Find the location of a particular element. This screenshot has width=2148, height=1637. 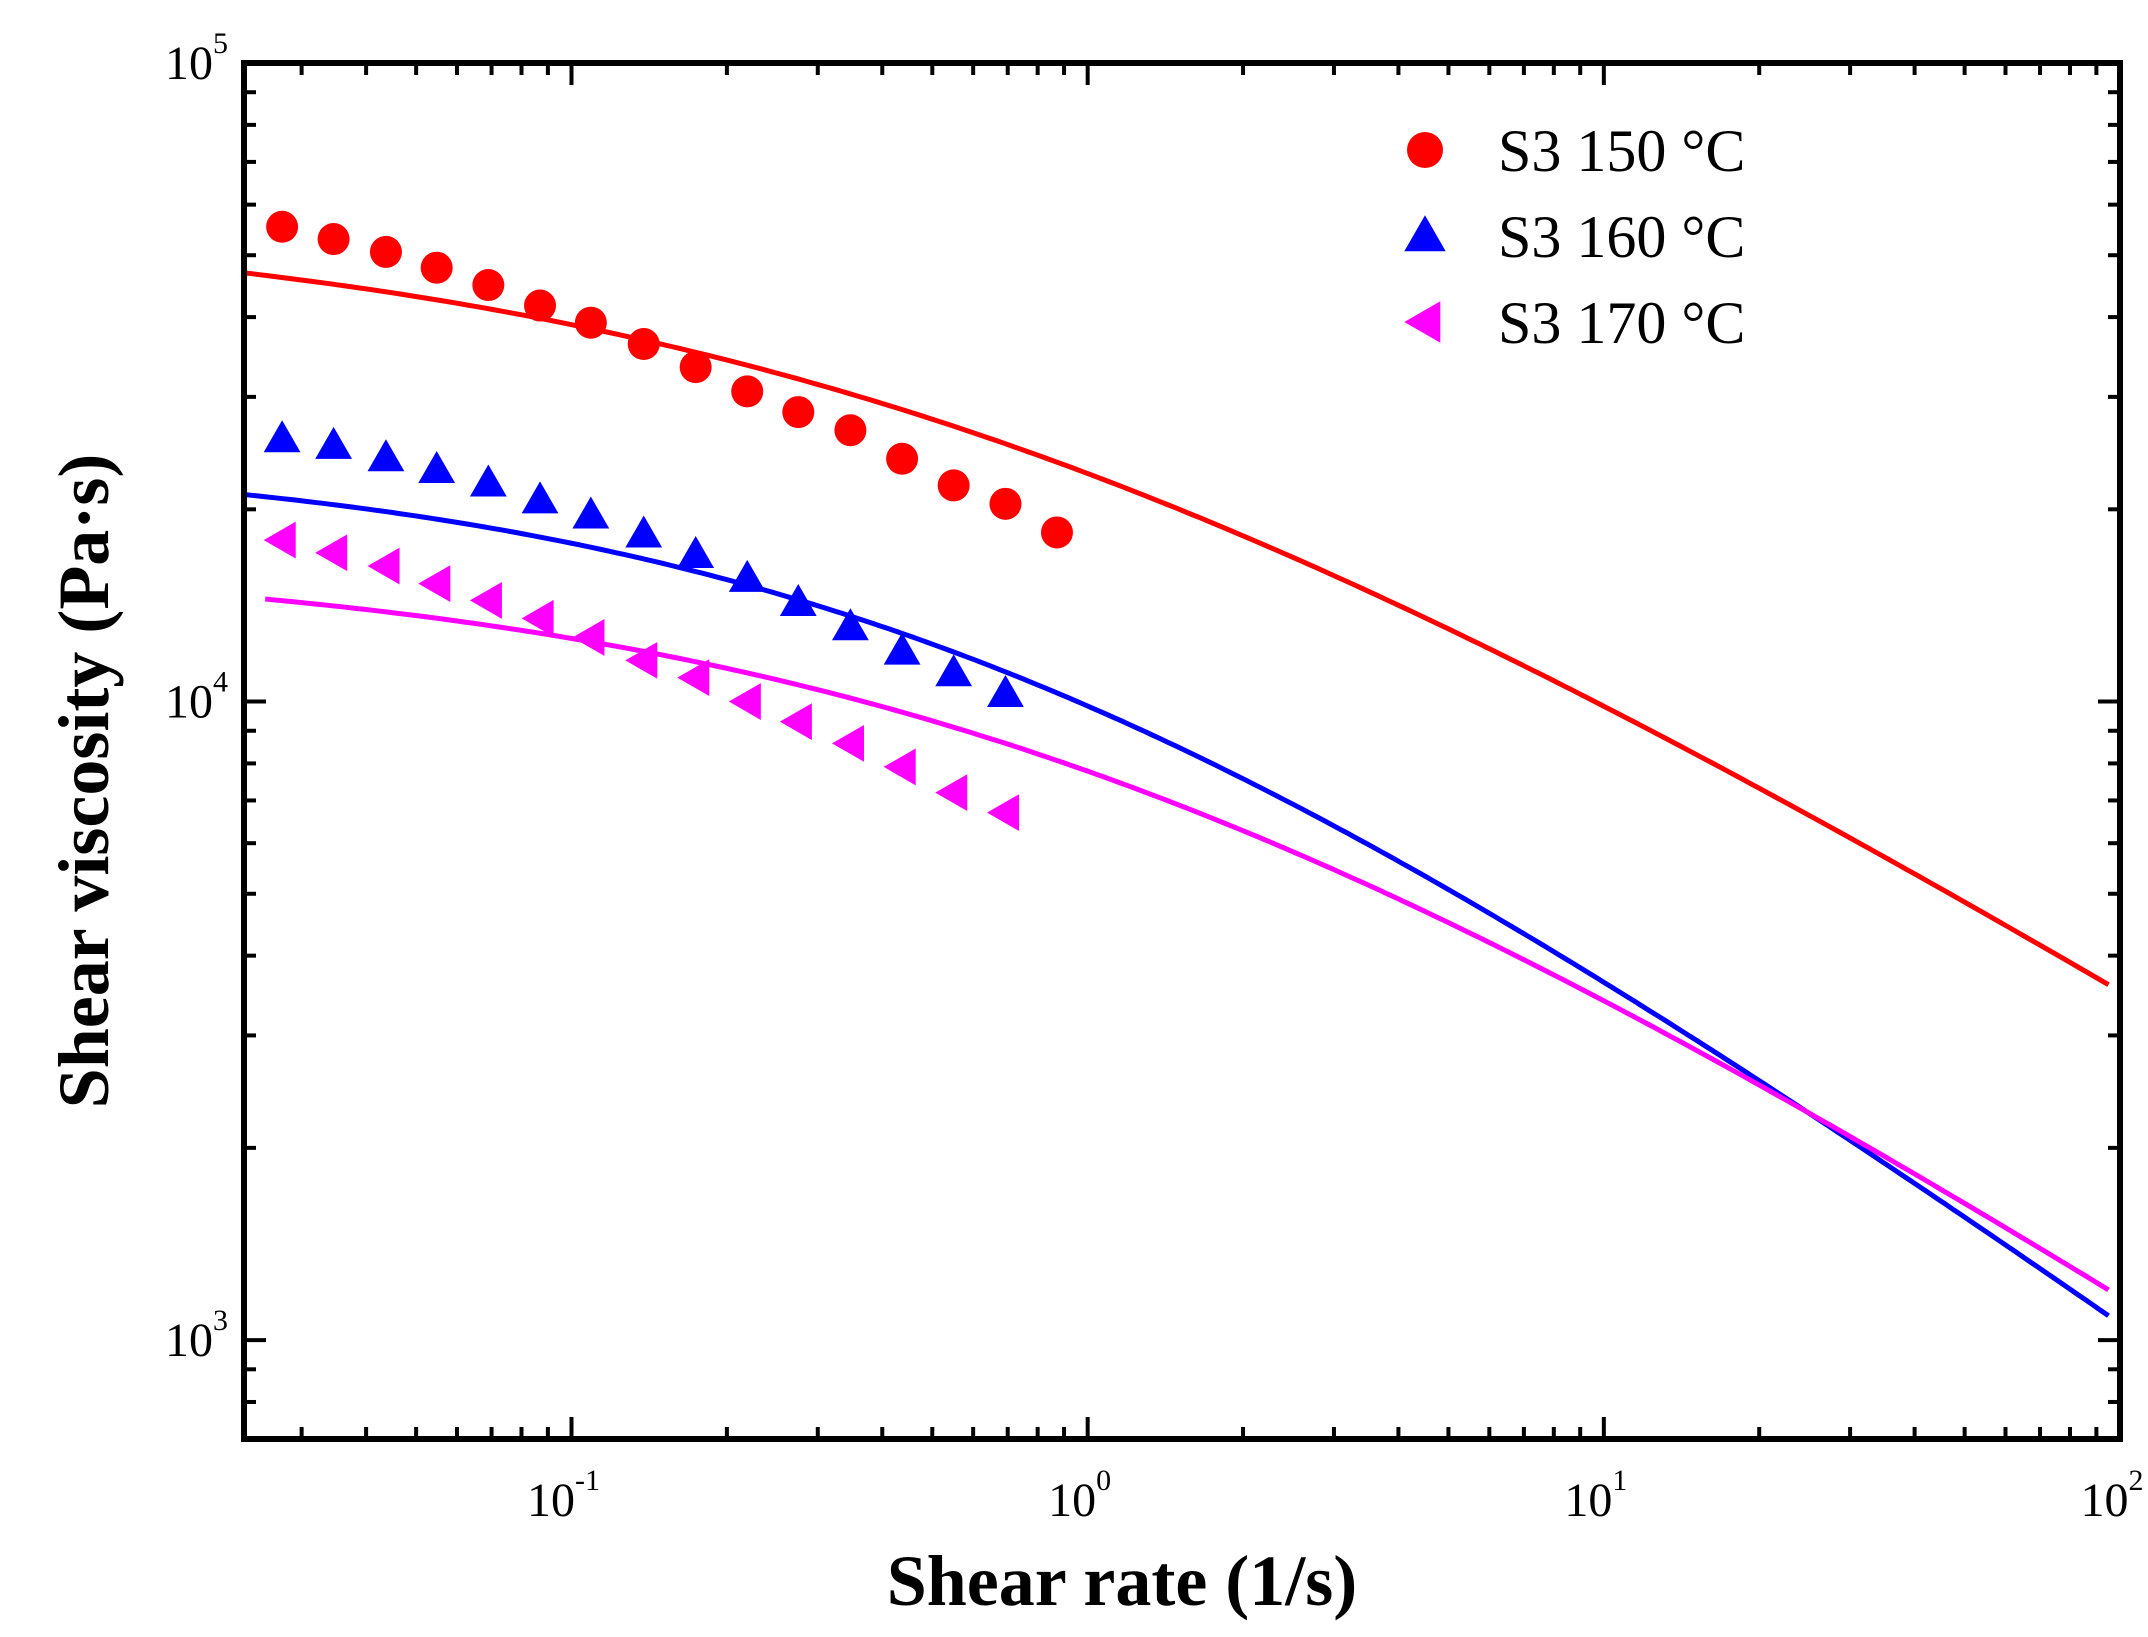

legend-item: S3 170 °C is located at coordinates (1574, 323).